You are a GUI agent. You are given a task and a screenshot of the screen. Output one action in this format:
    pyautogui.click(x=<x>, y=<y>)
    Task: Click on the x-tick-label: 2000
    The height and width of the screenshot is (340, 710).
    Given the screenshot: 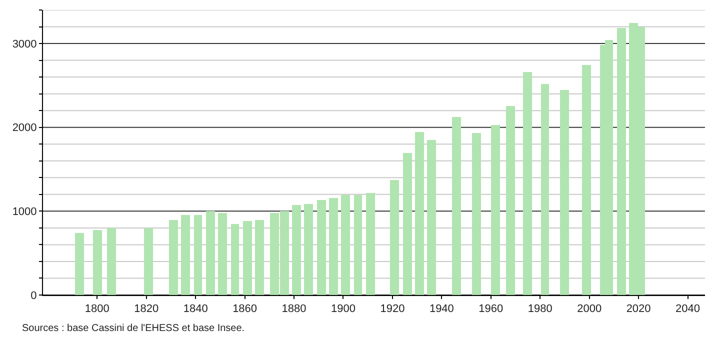 What is the action you would take?
    pyautogui.click(x=589, y=309)
    